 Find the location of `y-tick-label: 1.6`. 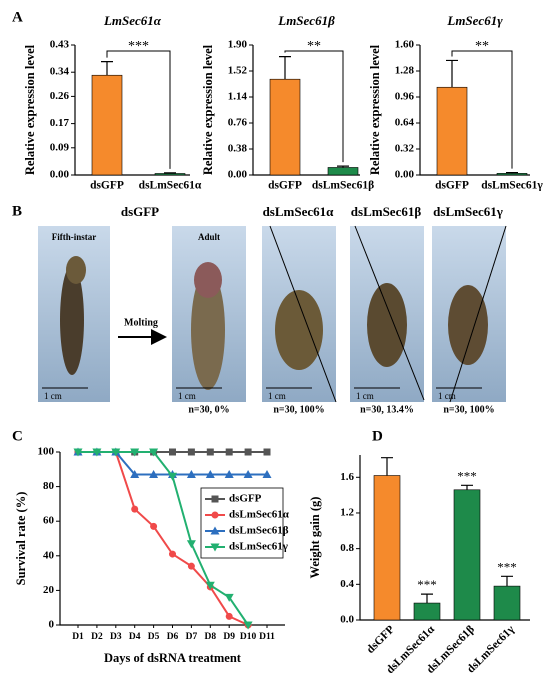

y-tick-label: 1.6 is located at coordinates (347, 477).